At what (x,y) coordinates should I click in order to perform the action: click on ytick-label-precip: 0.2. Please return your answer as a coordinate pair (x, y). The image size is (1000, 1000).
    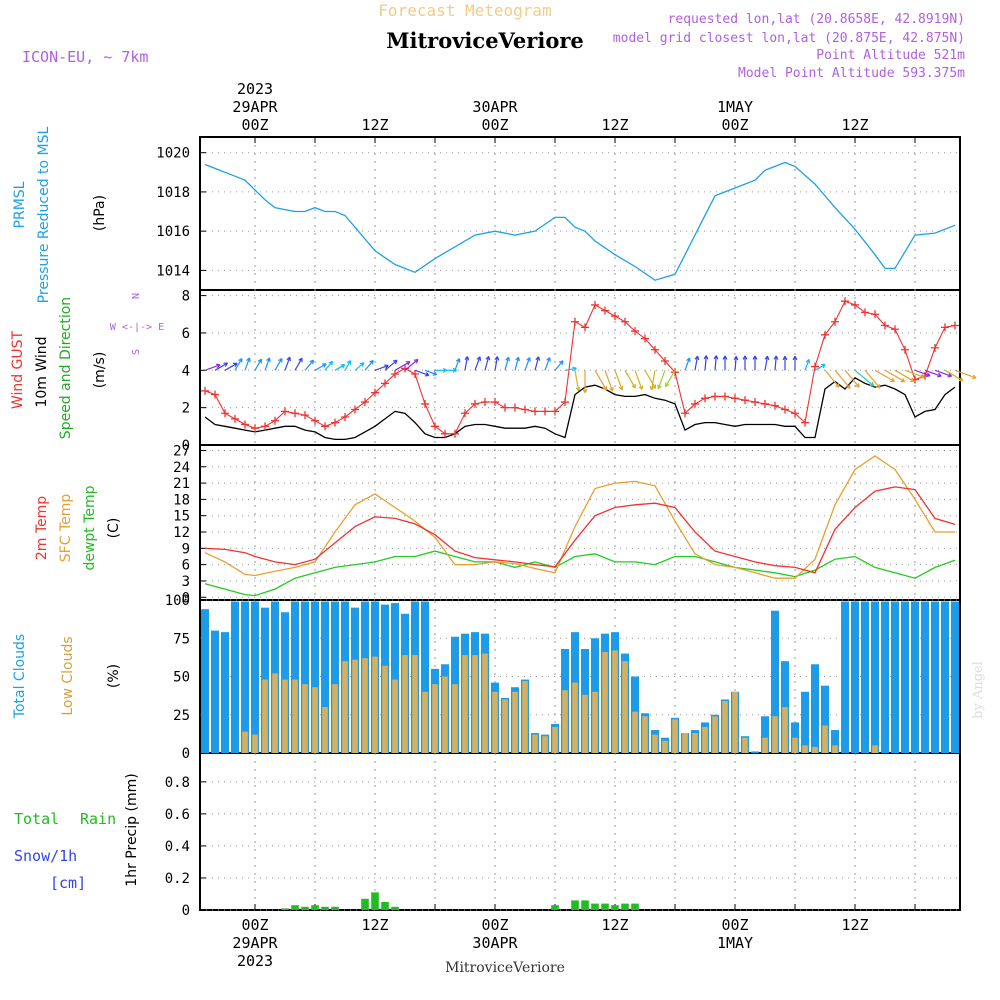
    Looking at the image, I should click on (177, 879).